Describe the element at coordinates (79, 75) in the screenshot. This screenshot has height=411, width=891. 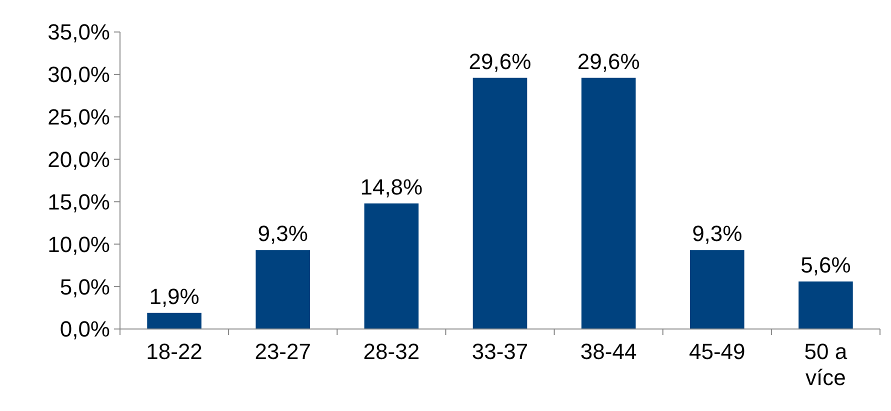
I see `y-tick-label: 30,0%` at that location.